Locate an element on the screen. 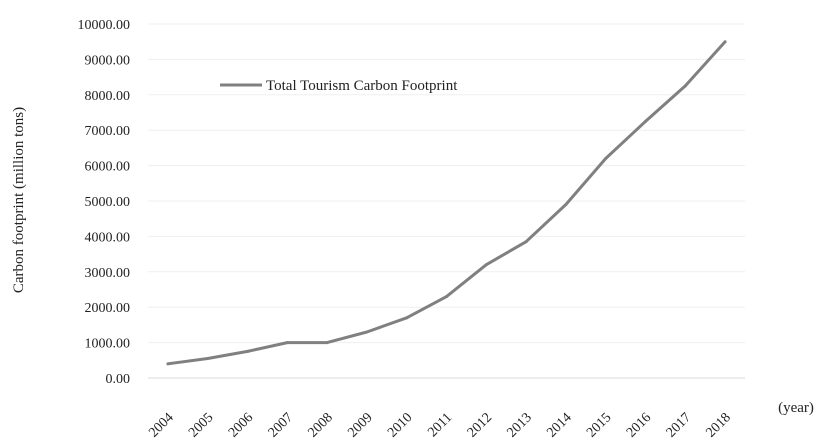  x-tick-label: 2009 is located at coordinates (360, 425).